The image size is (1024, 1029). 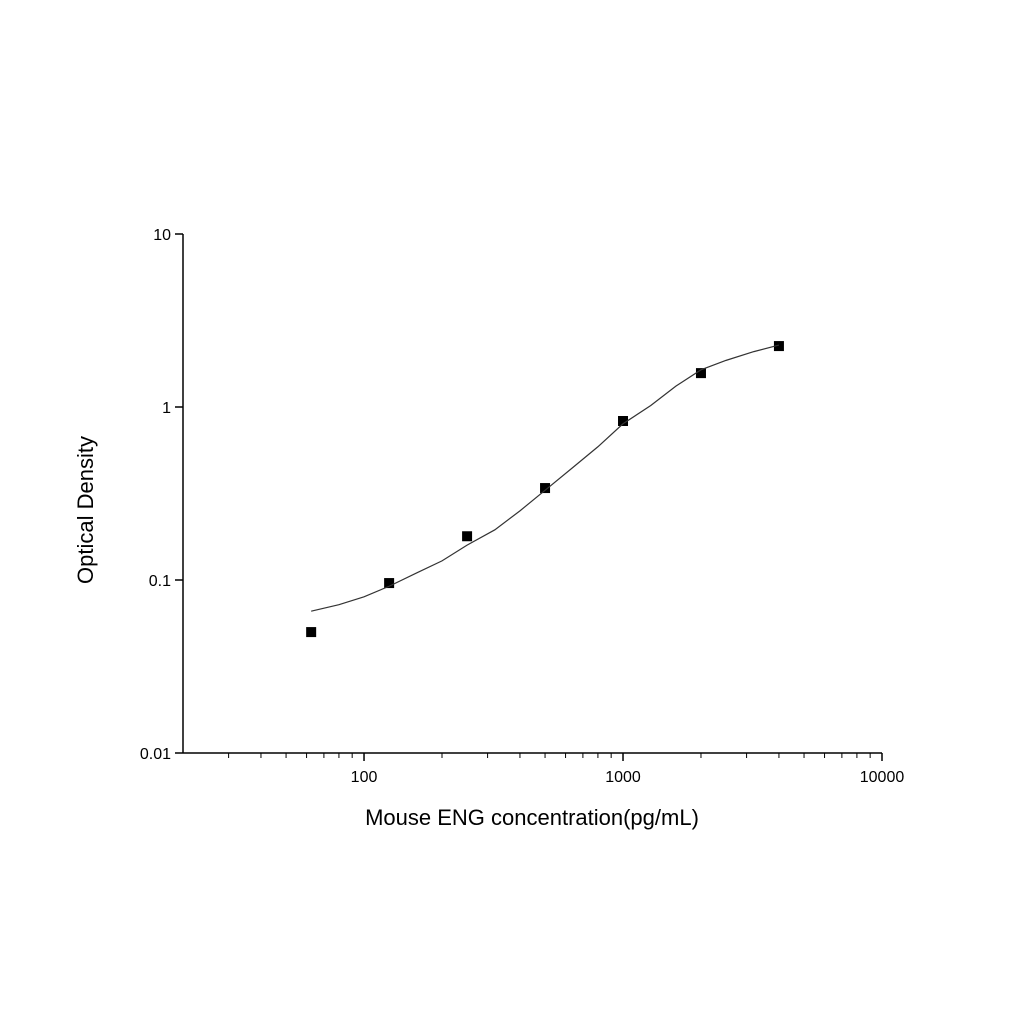 What do you see at coordinates (882, 777) in the screenshot?
I see `x-tick-label: 10000` at bounding box center [882, 777].